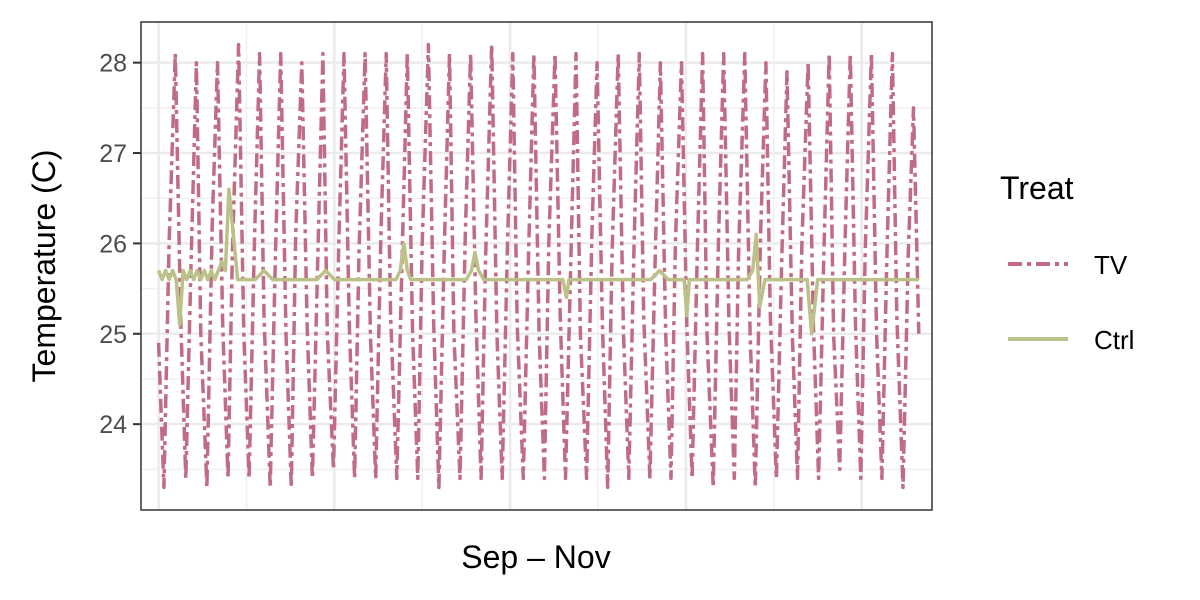 Image resolution: width=1200 pixels, height=600 pixels. What do you see at coordinates (1067, 262) in the screenshot?
I see `legend: Treat TV Ctrl` at bounding box center [1067, 262].